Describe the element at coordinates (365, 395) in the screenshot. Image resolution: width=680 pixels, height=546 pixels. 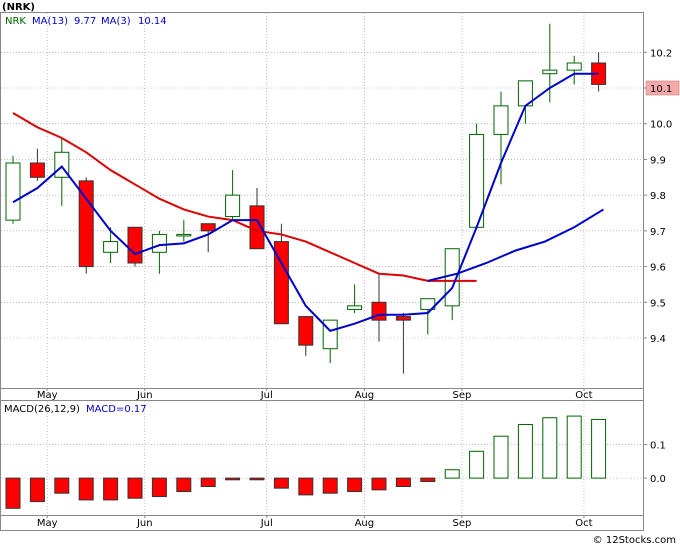
I see `price-x-tick-label: Aug` at that location.